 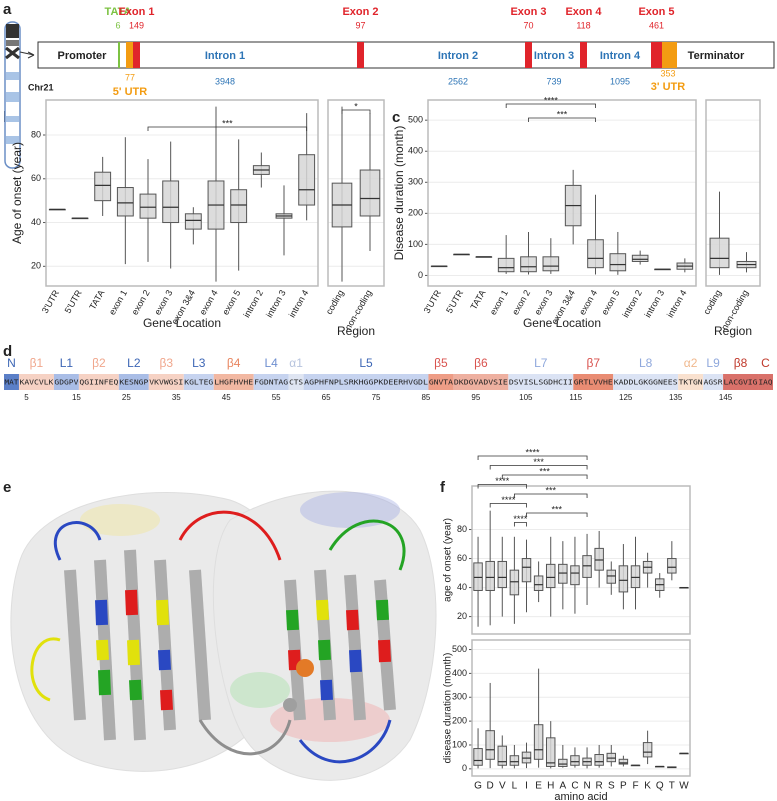 I want to click on segment-residues: TKTGN, so click(x=691, y=383).